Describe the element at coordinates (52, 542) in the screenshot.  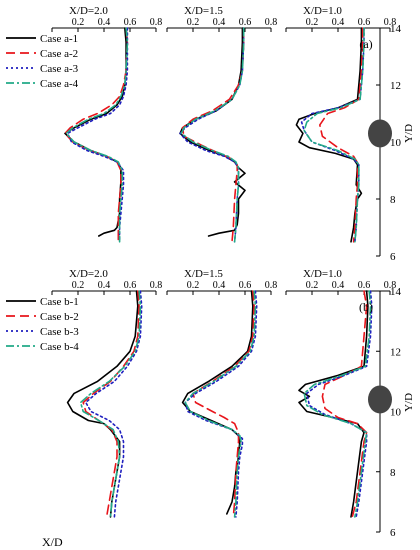
I see `bottom-x-axis-label: X/D` at that location.